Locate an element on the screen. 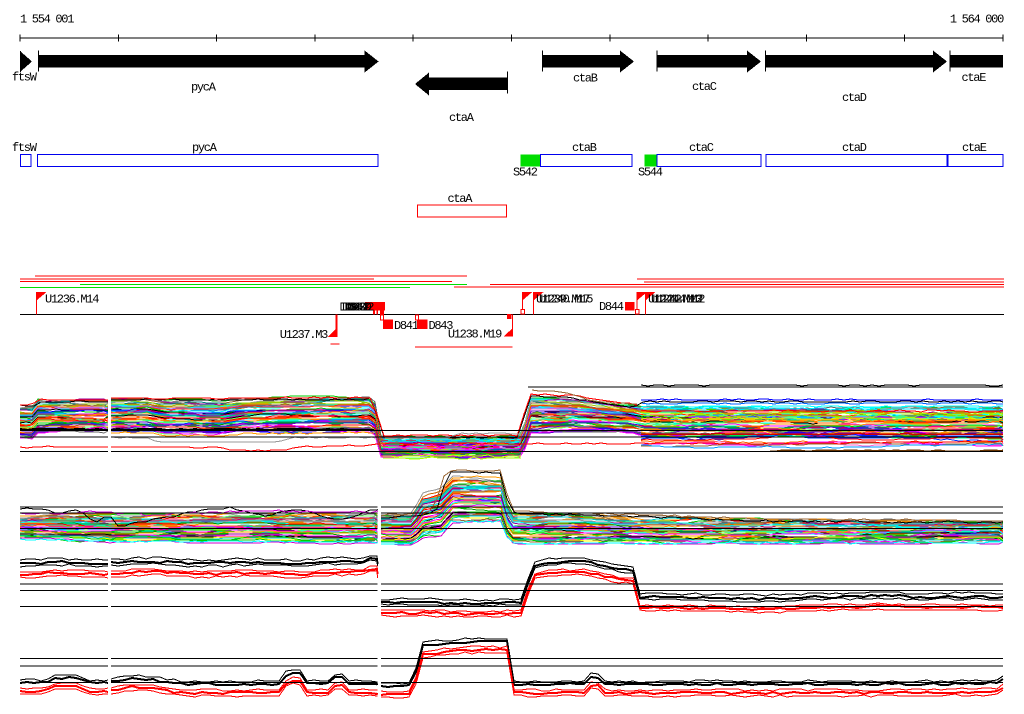 The width and height of the screenshot is (1024, 714). svg-text: S842 is located at coordinates (362, 308).